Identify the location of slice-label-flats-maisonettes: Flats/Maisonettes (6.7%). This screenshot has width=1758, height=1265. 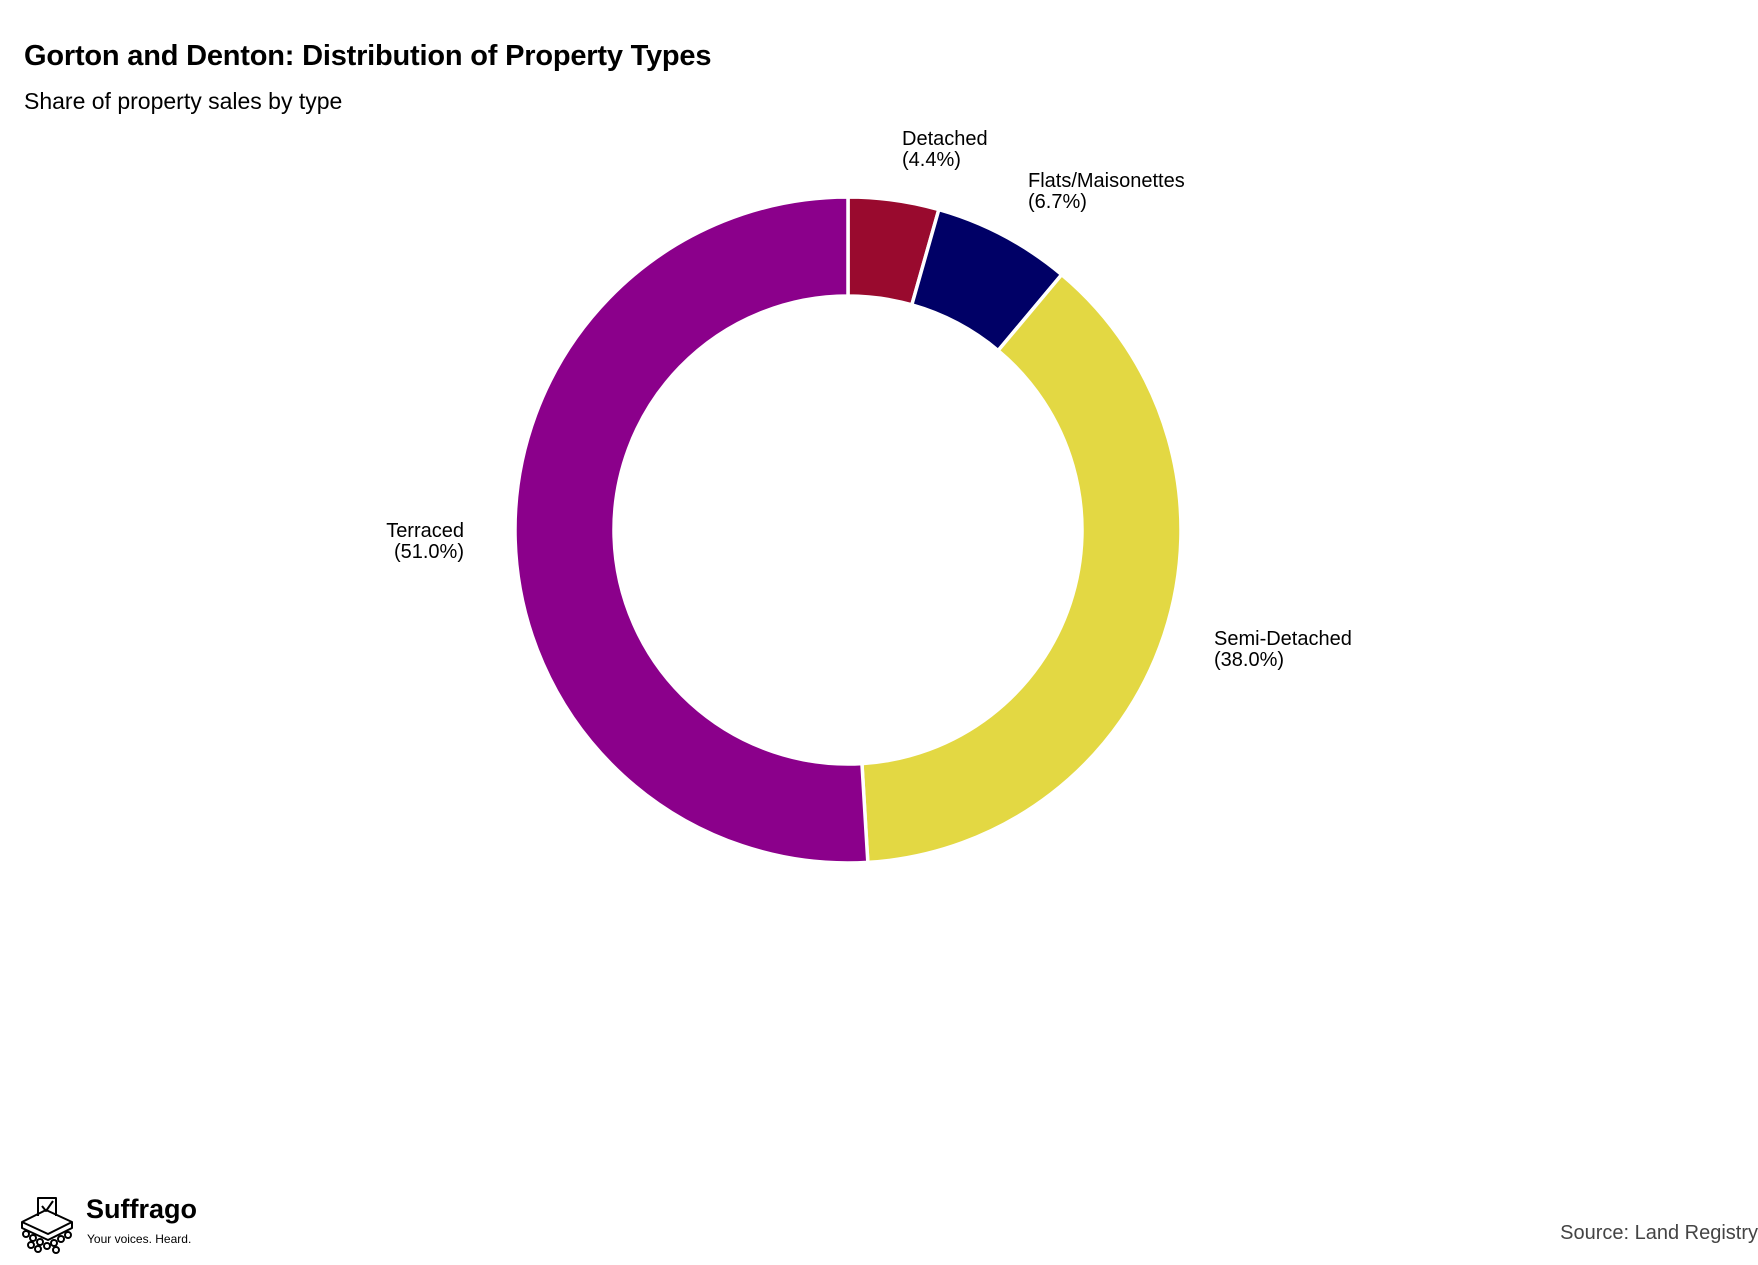
(1106, 191).